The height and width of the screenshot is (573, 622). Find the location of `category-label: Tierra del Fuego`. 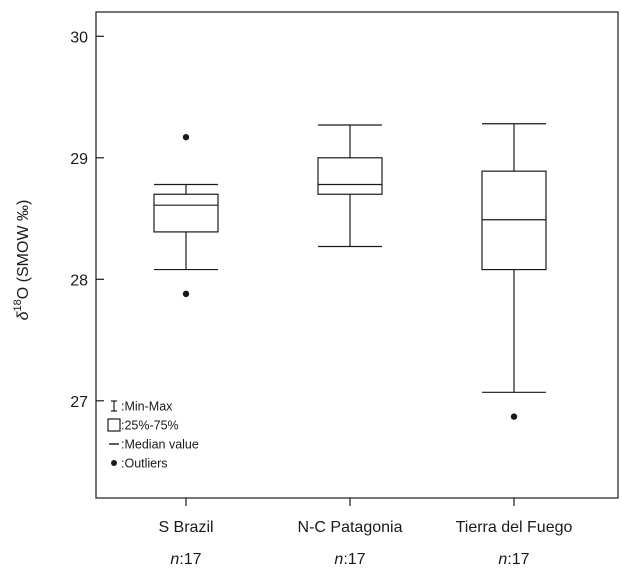

category-label: Tierra del Fuego is located at coordinates (514, 527).